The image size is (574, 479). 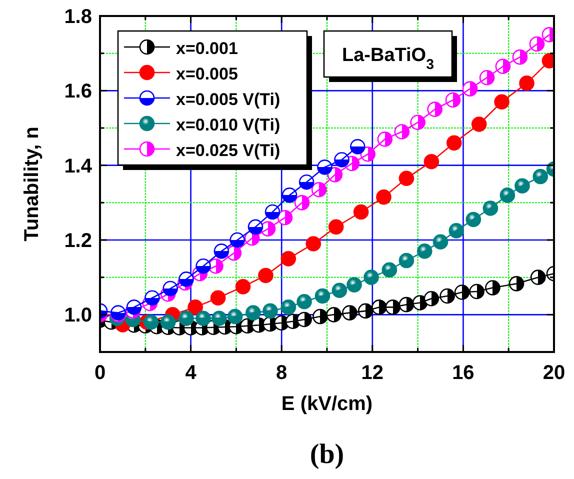 I want to click on annotation: La-BaTiO$_{3}$, so click(x=388, y=59).